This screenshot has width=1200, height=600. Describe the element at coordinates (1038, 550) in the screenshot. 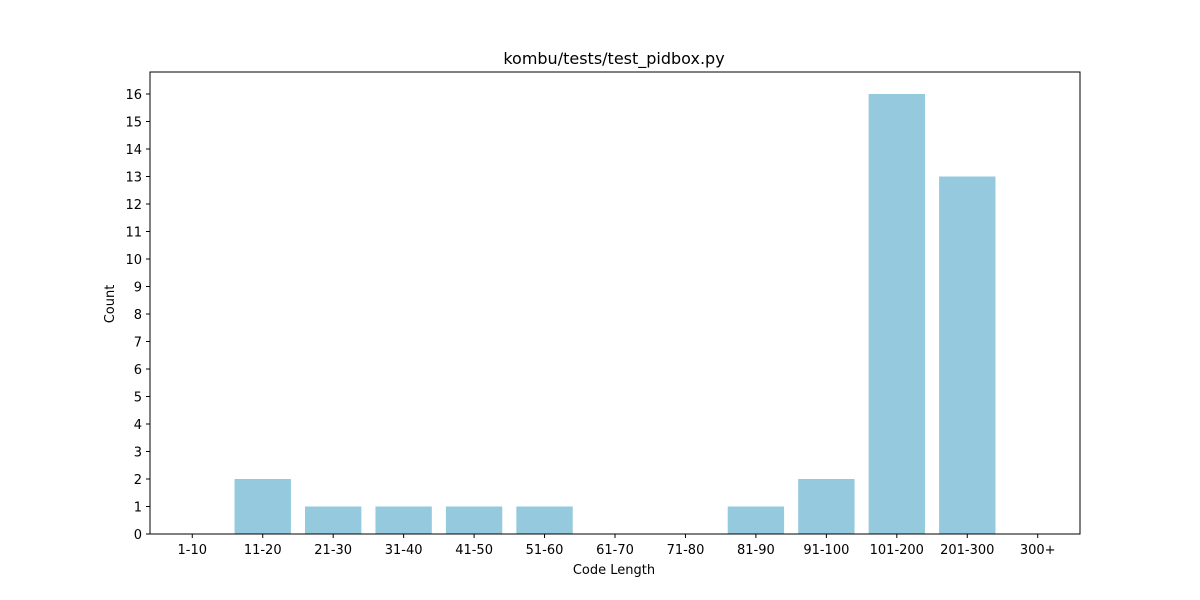

I see `x-tick-label: 300+` at that location.